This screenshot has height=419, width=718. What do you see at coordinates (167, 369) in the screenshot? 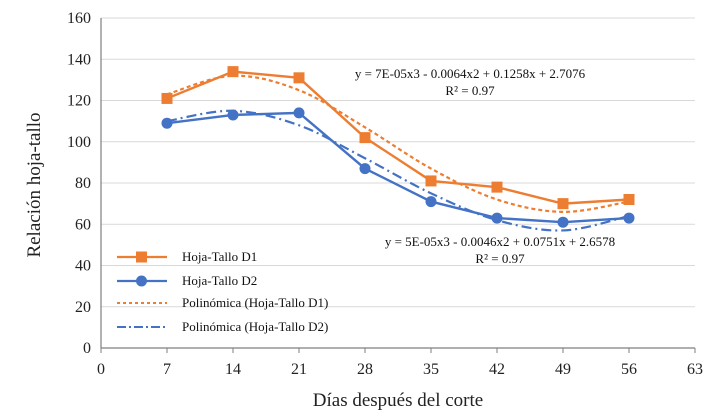
I see `x-tick-label-7: 7` at bounding box center [167, 369].